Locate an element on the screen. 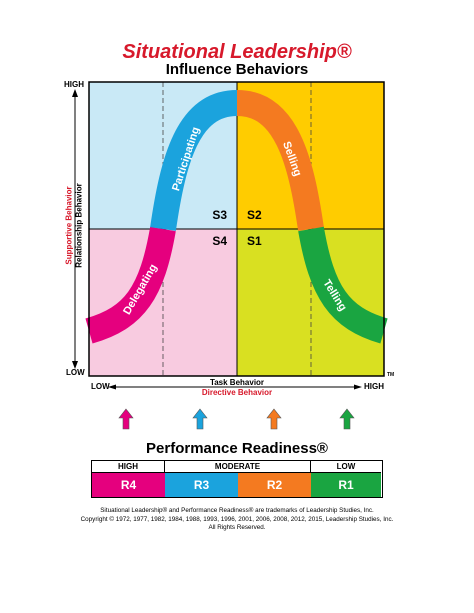 The height and width of the screenshot is (613, 474). readiness-table: HIGH MODERATE LOW R4 R3 R2 R1 is located at coordinates (237, 479).